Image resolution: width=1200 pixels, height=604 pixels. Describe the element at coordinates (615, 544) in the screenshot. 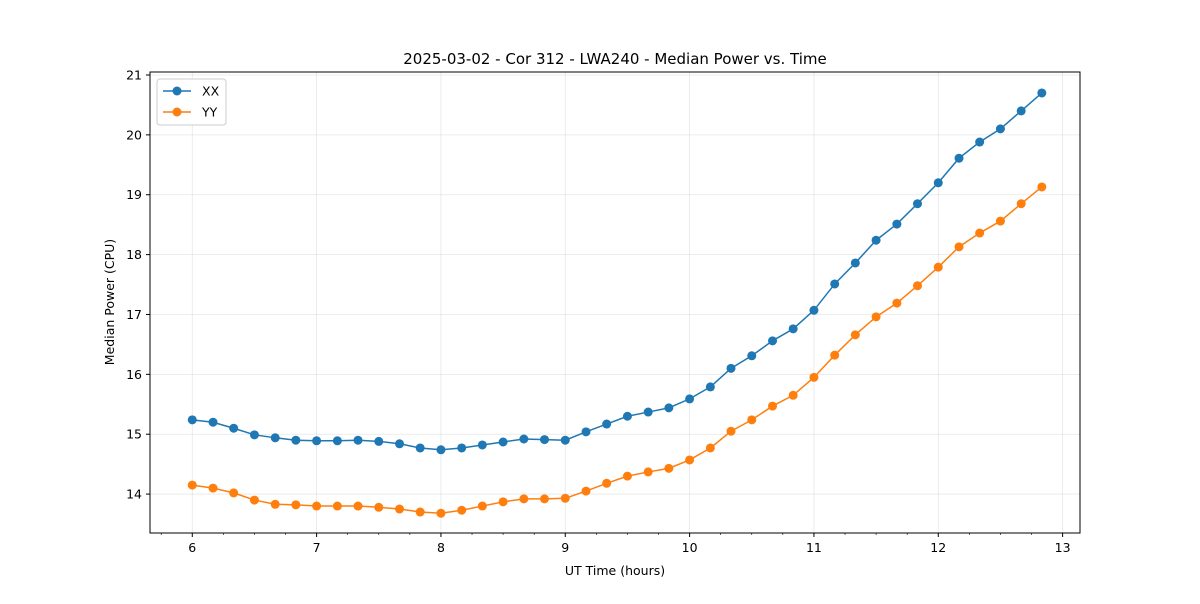

I see `x-axis: 6 7 8 9 10 11 12 13` at that location.